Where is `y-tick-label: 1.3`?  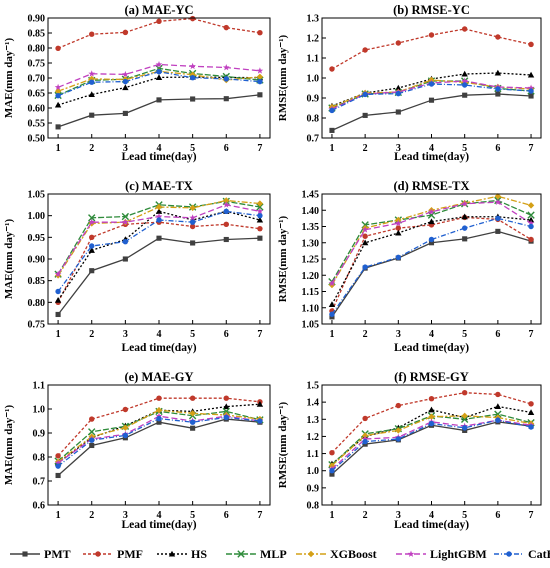 y-tick-label: 1.3 is located at coordinates (313, 420).